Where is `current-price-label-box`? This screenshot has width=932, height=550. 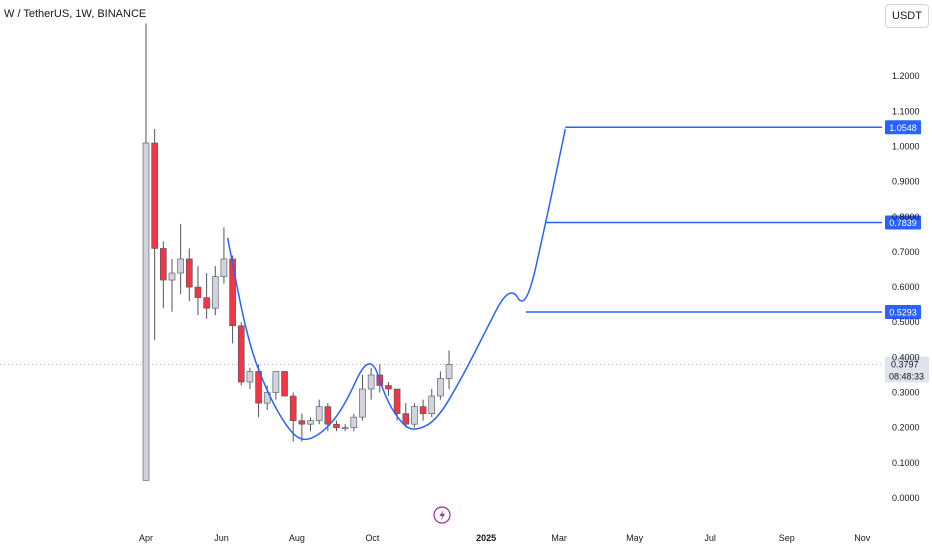
current-price-label-box is located at coordinates (907, 369).